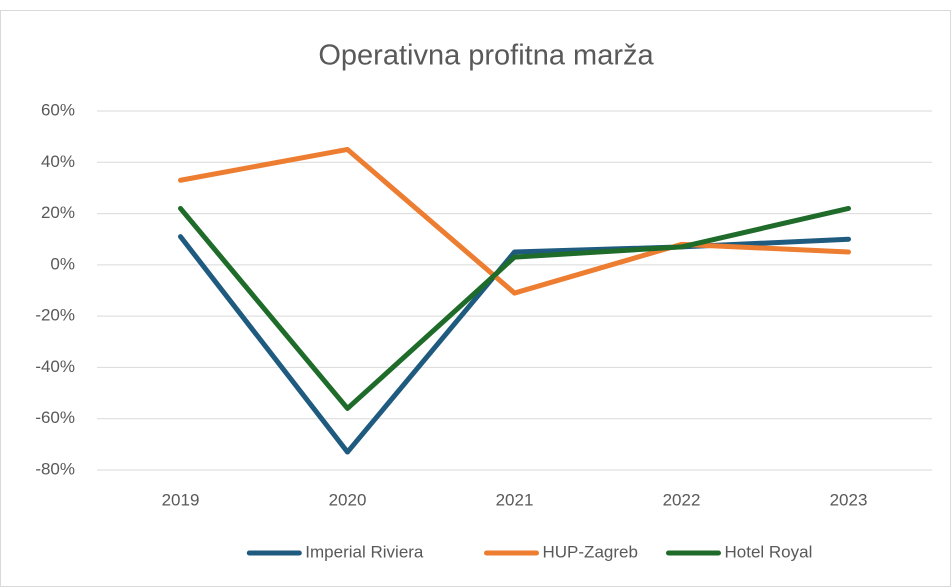 The image size is (952, 588). I want to click on y-tick-label: 40%, so click(58, 161).